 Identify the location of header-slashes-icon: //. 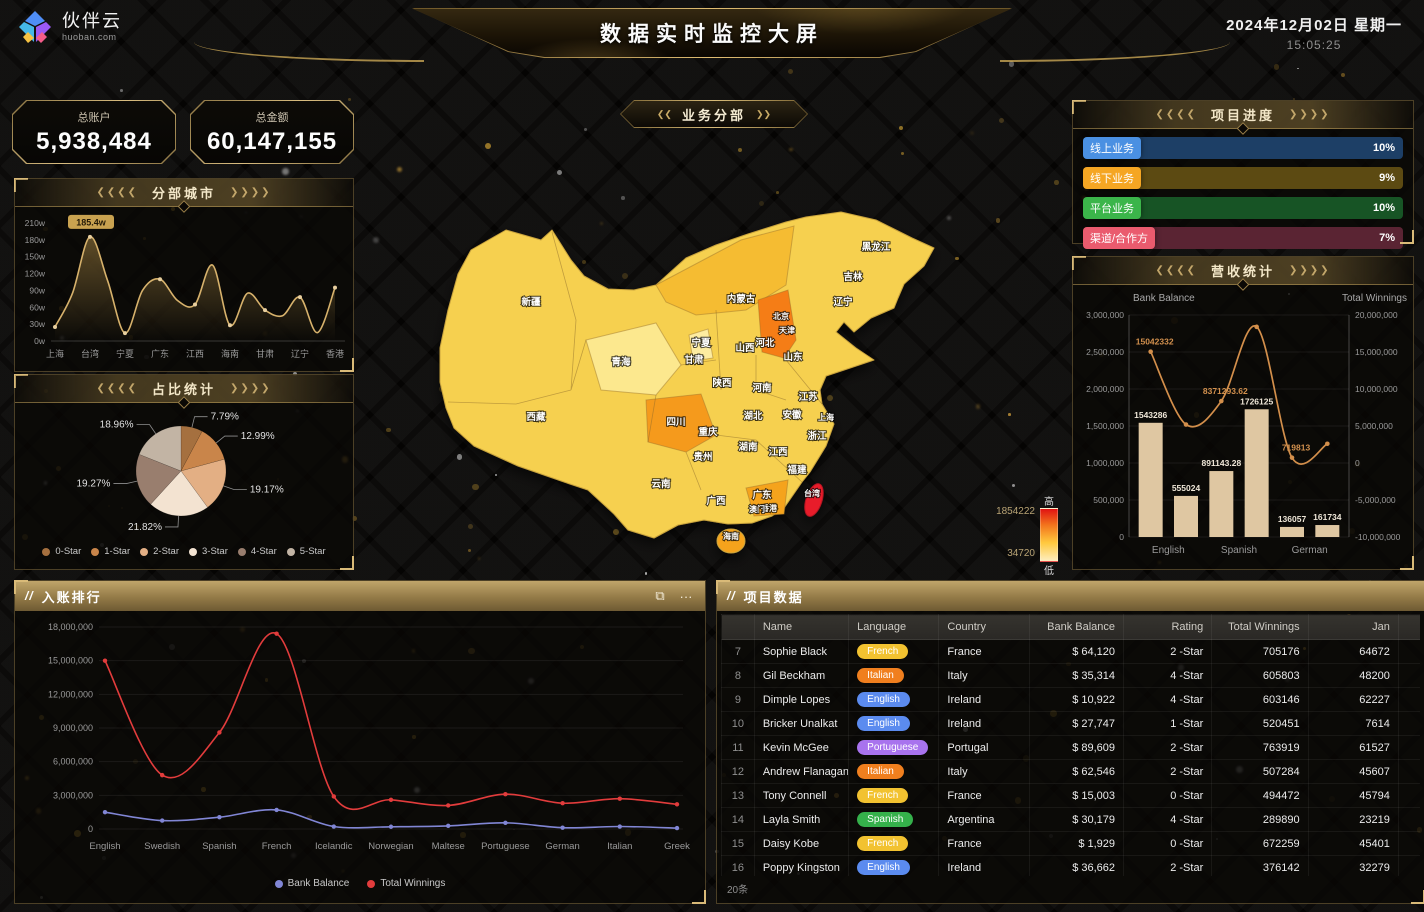
(29, 596).